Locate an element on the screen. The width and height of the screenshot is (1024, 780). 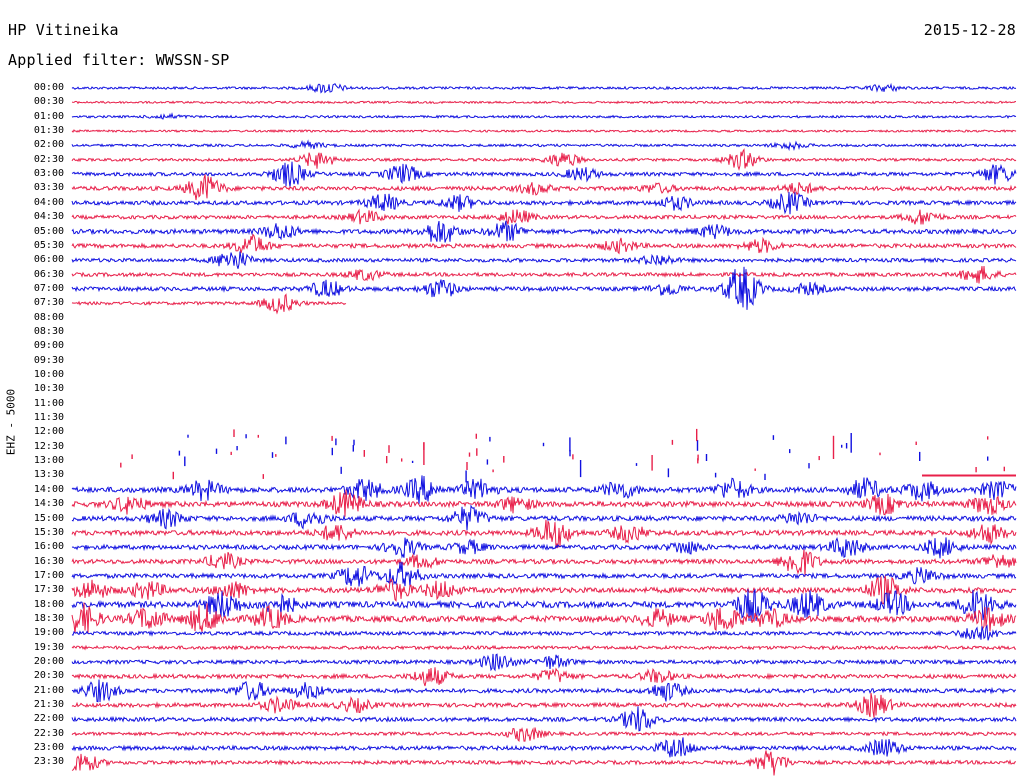
time-label: 01:00 is located at coordinates (48, 116).